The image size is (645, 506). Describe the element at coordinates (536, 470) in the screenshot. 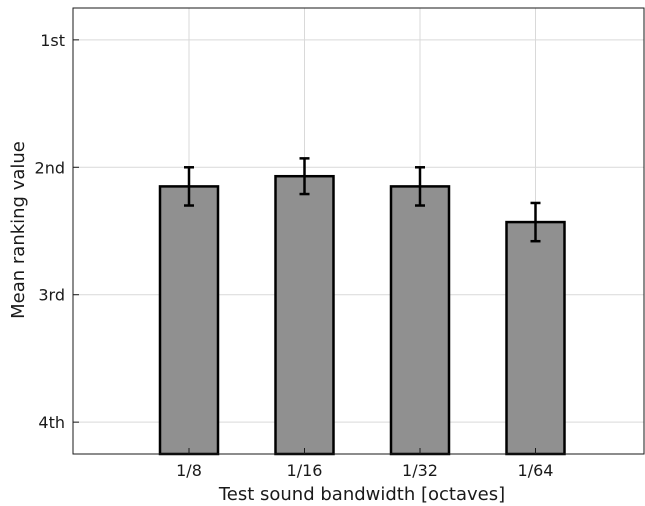

I see `x-tick-label: 1/64` at that location.